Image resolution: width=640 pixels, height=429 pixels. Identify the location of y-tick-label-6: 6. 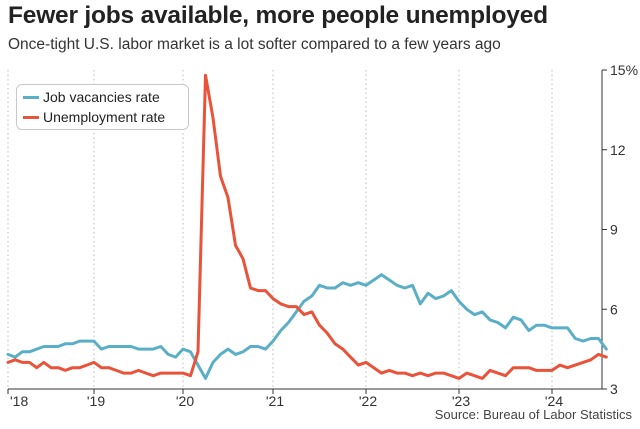
(614, 309).